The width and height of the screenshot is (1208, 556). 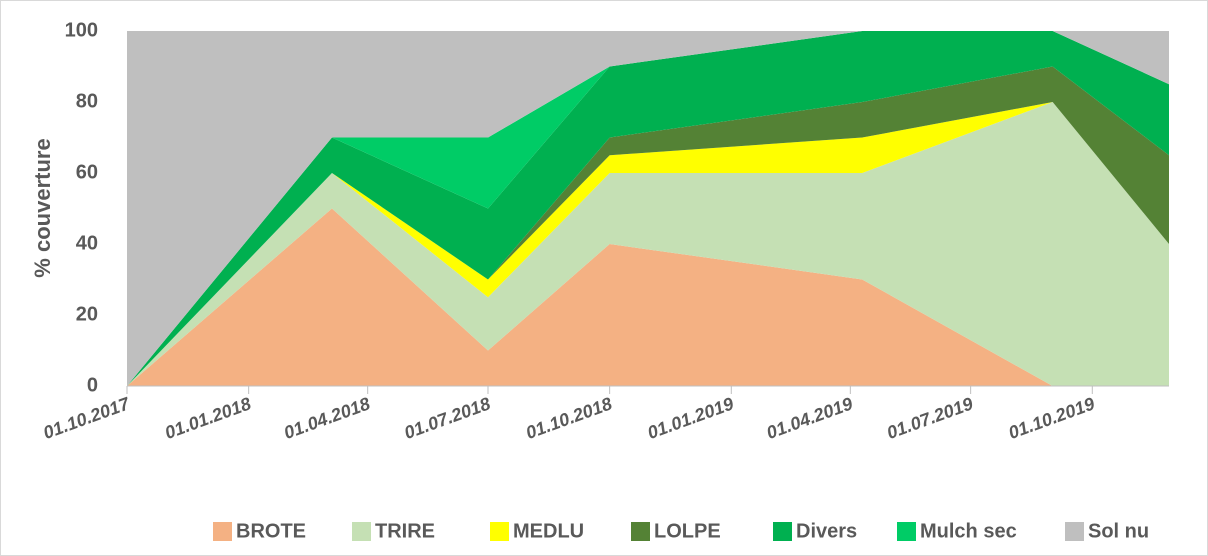 What do you see at coordinates (87, 243) in the screenshot?
I see `y-tick-label: 40` at bounding box center [87, 243].